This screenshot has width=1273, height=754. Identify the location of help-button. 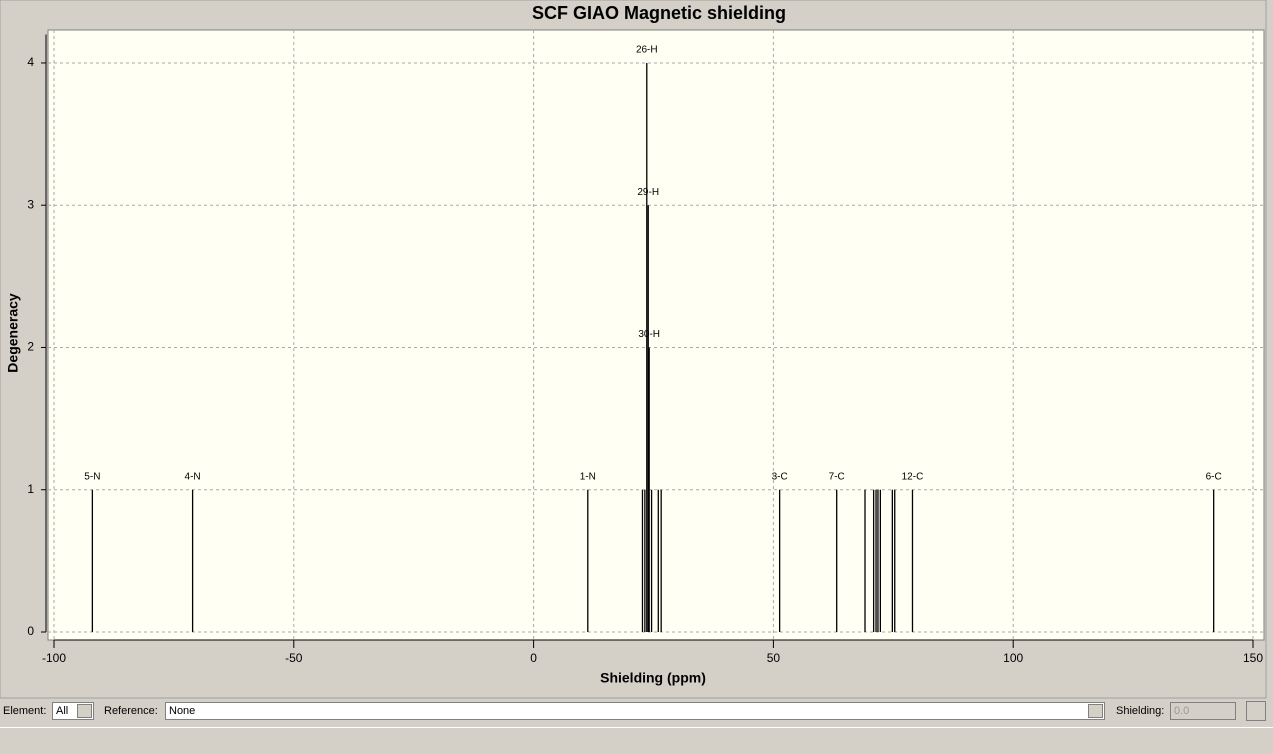
(1256, 711).